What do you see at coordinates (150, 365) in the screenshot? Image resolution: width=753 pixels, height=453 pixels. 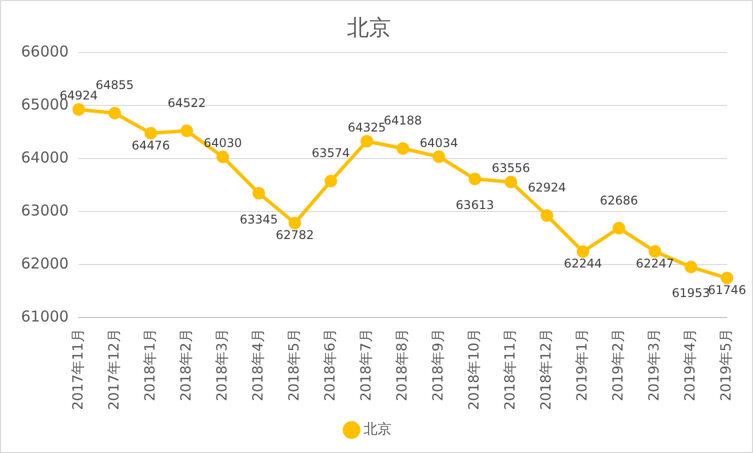 I see `x-tick-label: 2018年1月` at bounding box center [150, 365].